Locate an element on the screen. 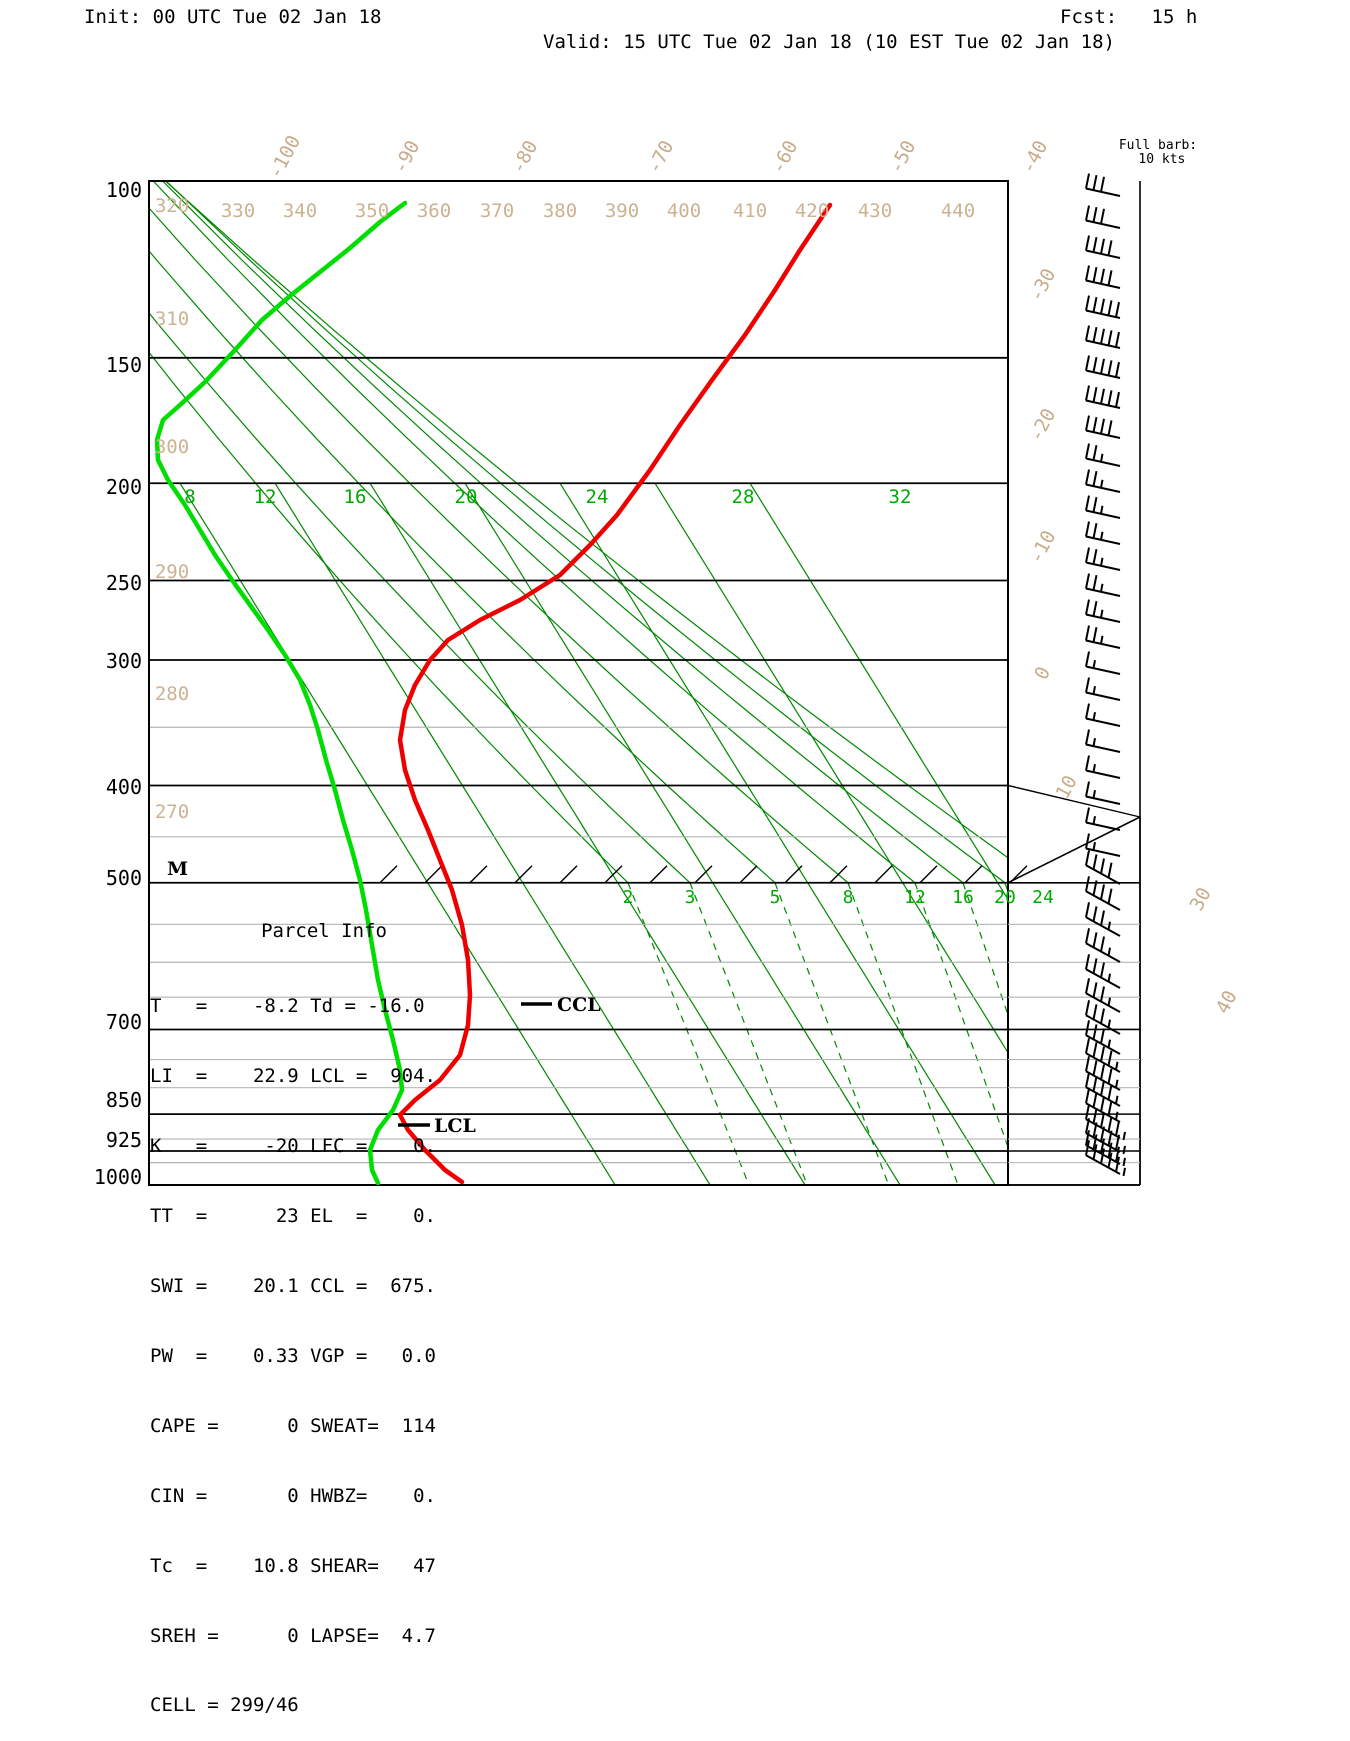 The image size is (1350, 1741). svg-text: 500 is located at coordinates (124, 878).